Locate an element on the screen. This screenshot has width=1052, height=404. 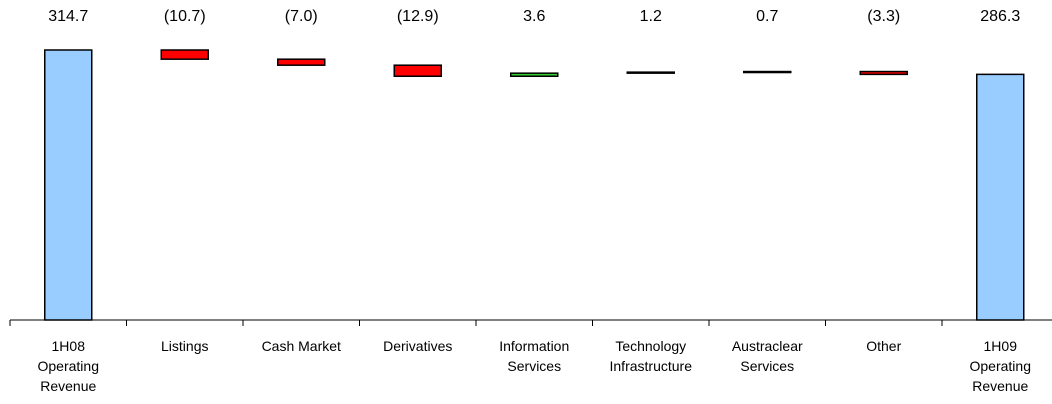
x-tick-label: Information Services is located at coordinates (534, 356).